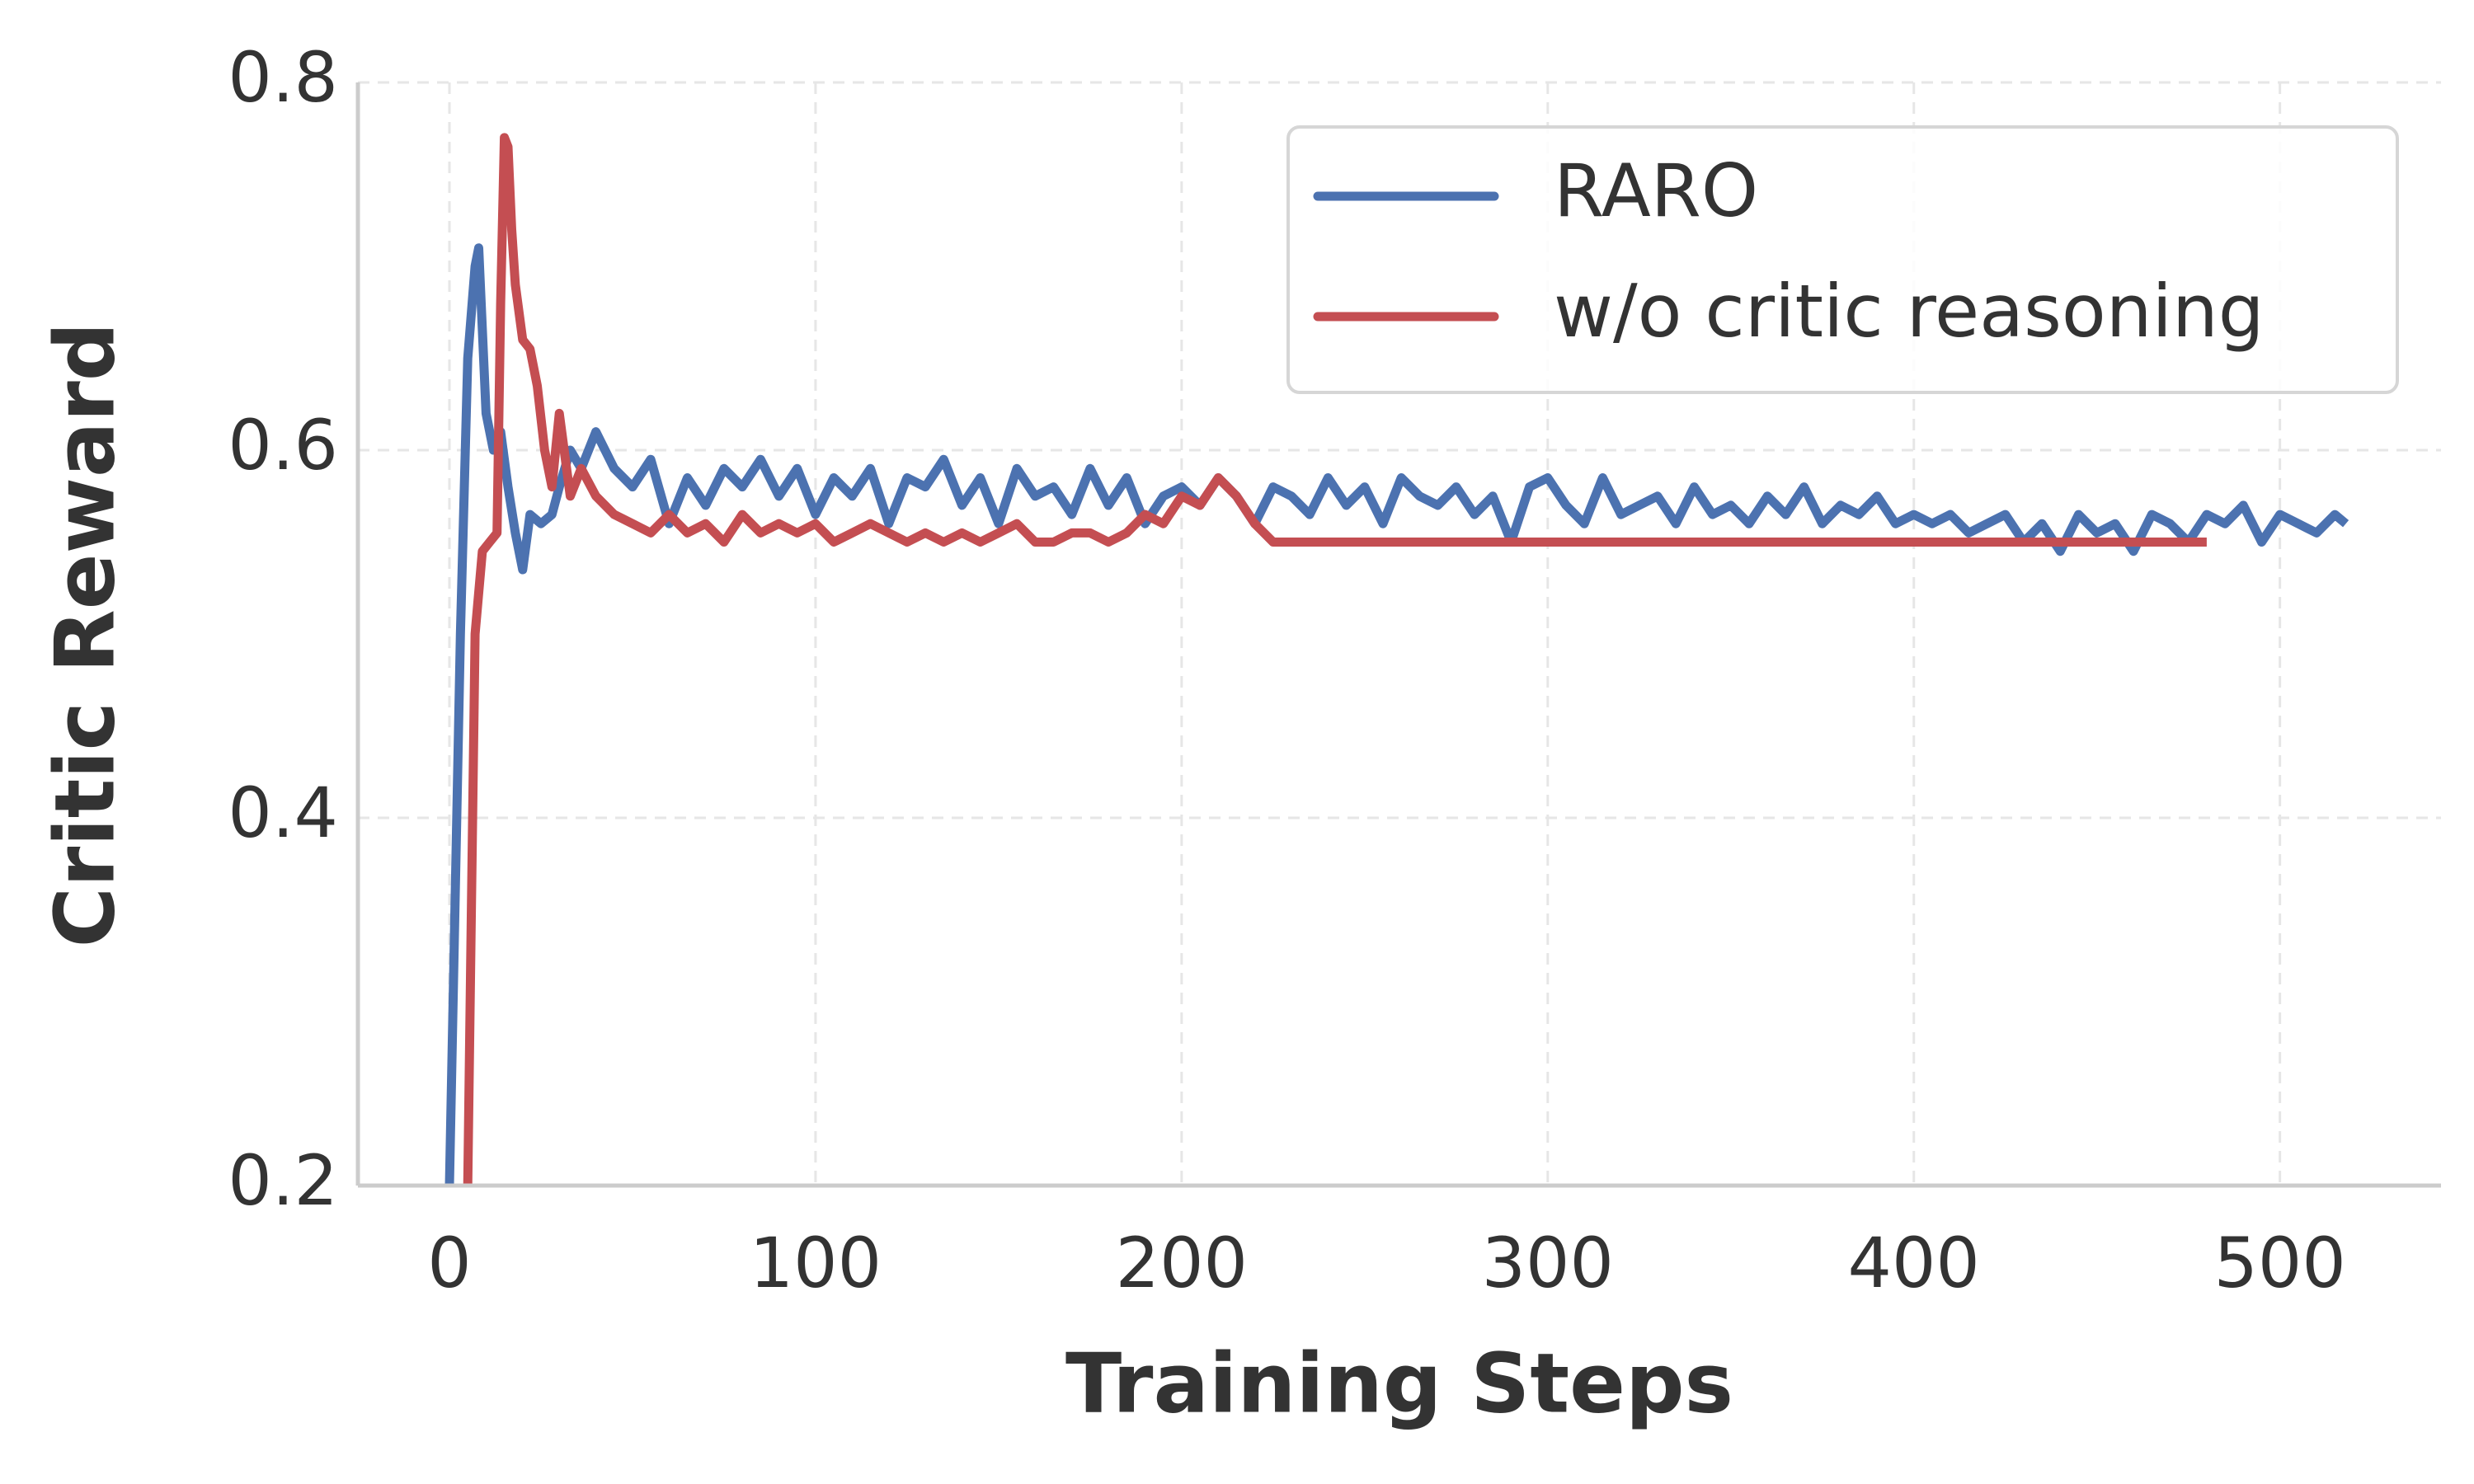  Describe the element at coordinates (1909, 311) in the screenshot. I see `legend-label: w/o critic reasoning` at that location.